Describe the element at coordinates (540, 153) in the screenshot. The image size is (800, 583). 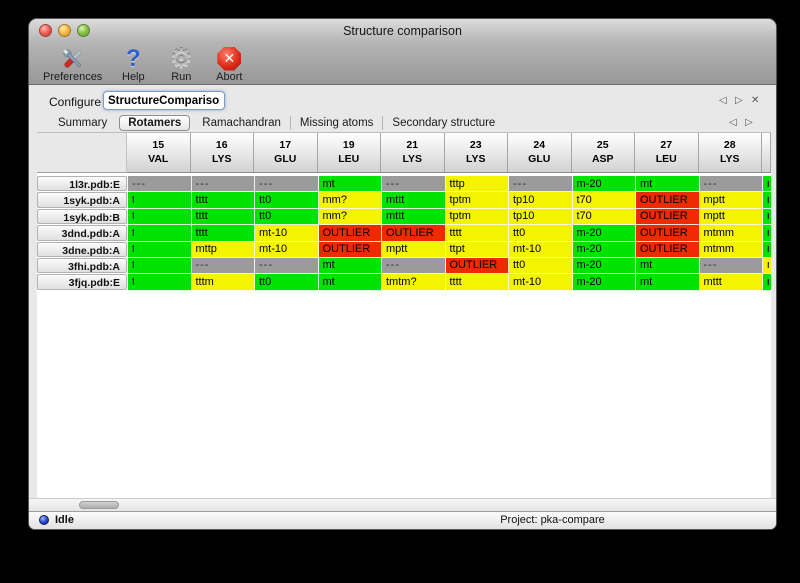
I see `column-header: 24 GLU` at that location.